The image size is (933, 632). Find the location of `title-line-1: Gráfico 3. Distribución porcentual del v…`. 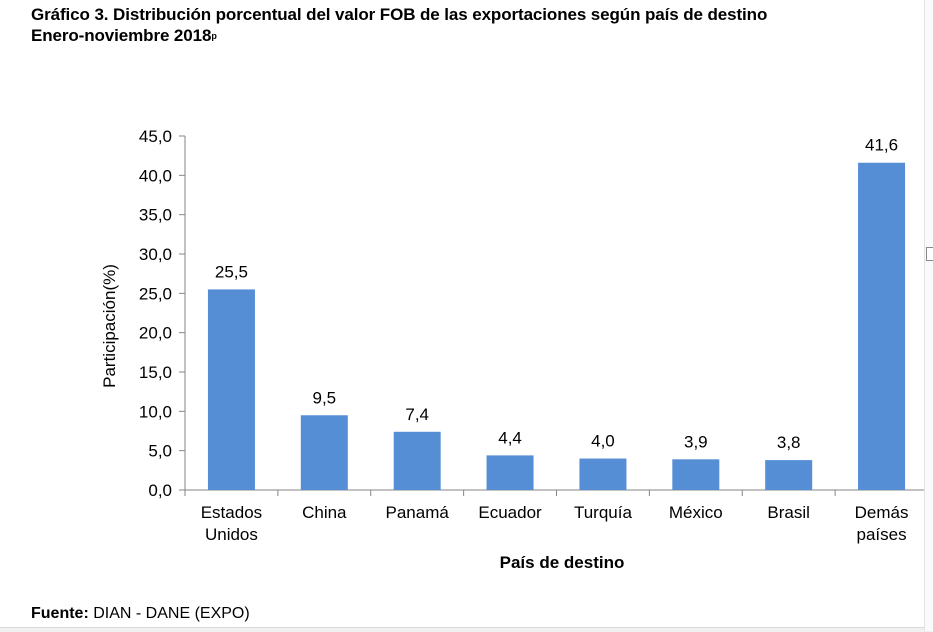

title-line-1: Gráfico 3. Distribución porcentual del v… is located at coordinates (399, 14).